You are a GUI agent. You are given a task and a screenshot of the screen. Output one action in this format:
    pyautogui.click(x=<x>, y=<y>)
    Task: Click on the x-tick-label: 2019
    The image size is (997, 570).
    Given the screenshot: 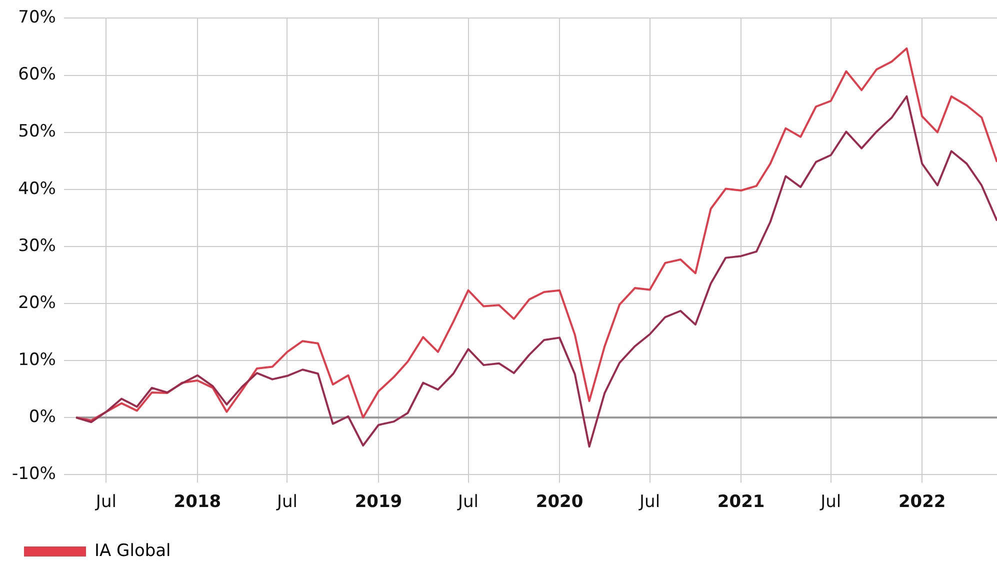 What is the action you would take?
    pyautogui.click(x=378, y=502)
    